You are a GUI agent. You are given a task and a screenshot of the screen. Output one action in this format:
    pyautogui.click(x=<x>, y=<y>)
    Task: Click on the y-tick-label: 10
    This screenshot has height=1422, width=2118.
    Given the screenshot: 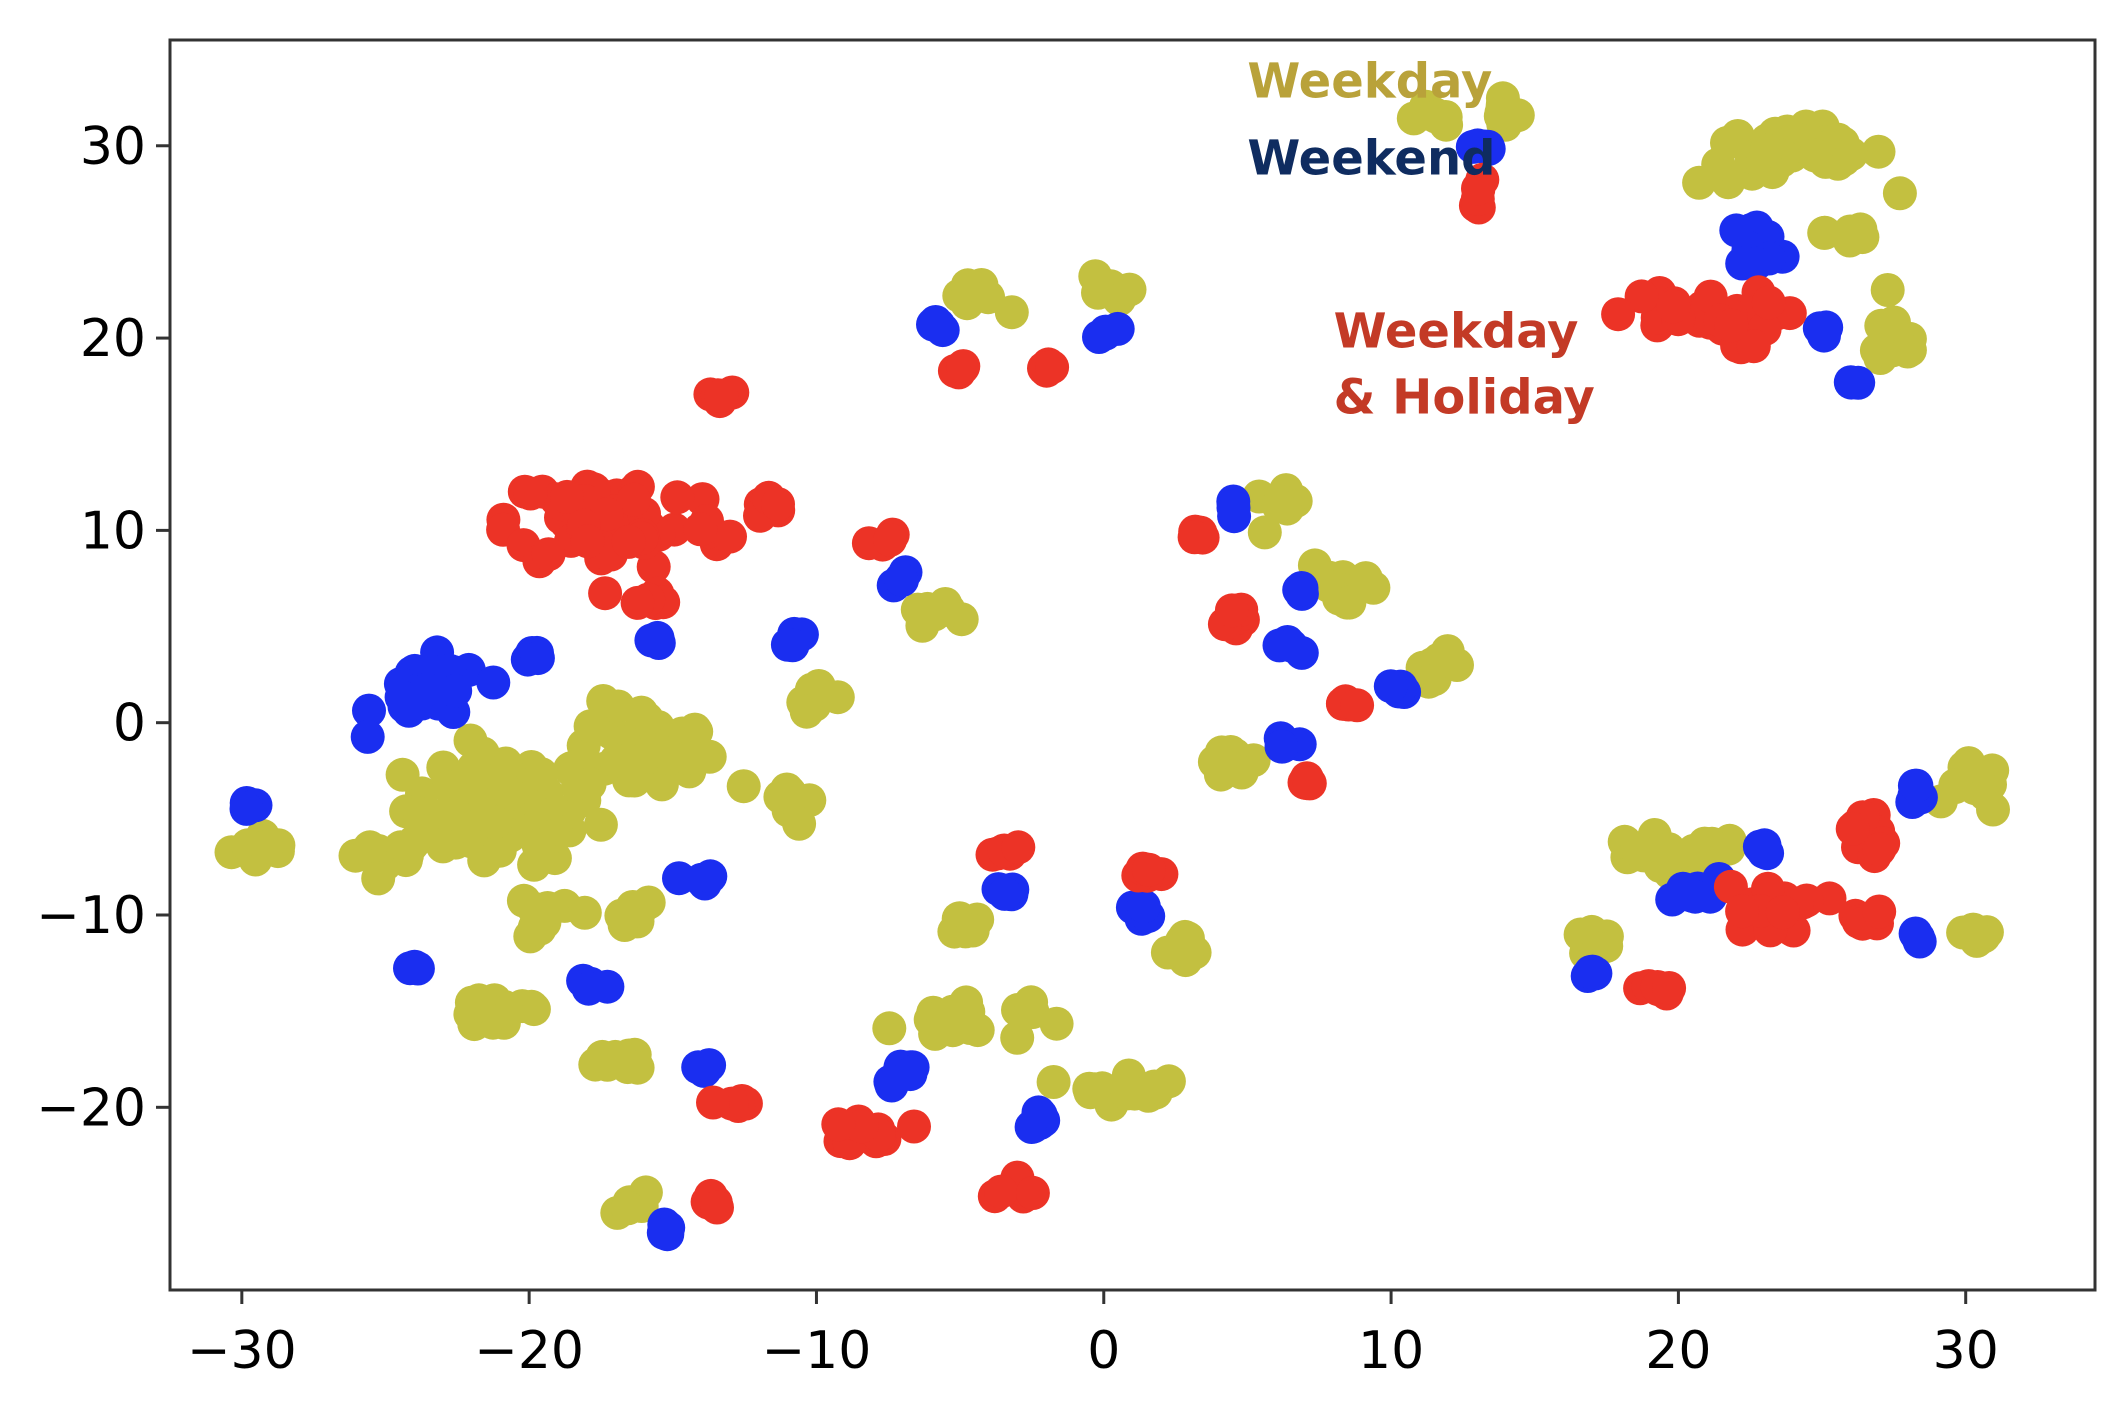 What is the action you would take?
    pyautogui.click(x=113, y=531)
    